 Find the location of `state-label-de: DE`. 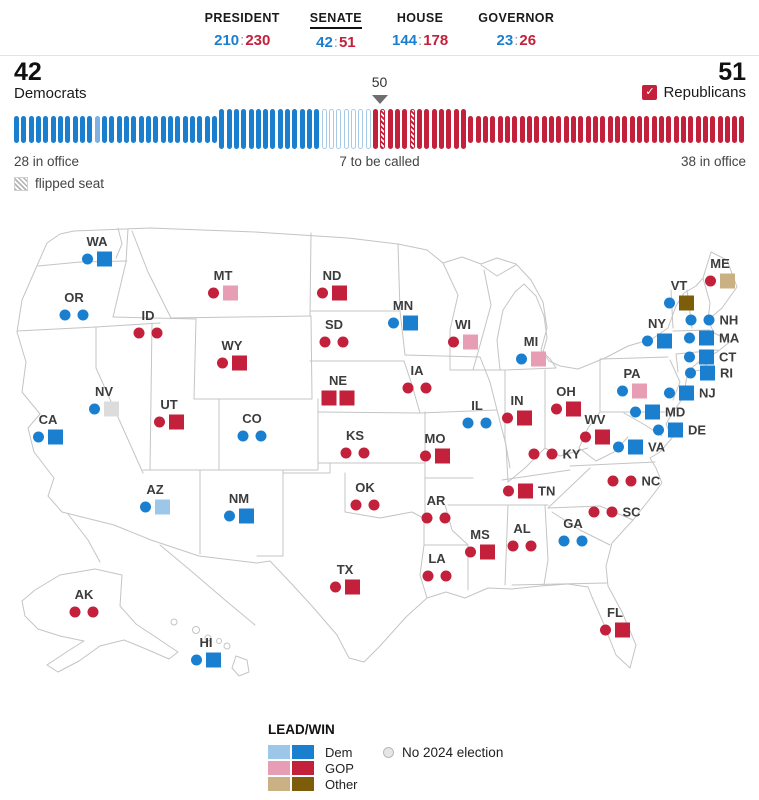

state-label-de: DE is located at coordinates (697, 430).